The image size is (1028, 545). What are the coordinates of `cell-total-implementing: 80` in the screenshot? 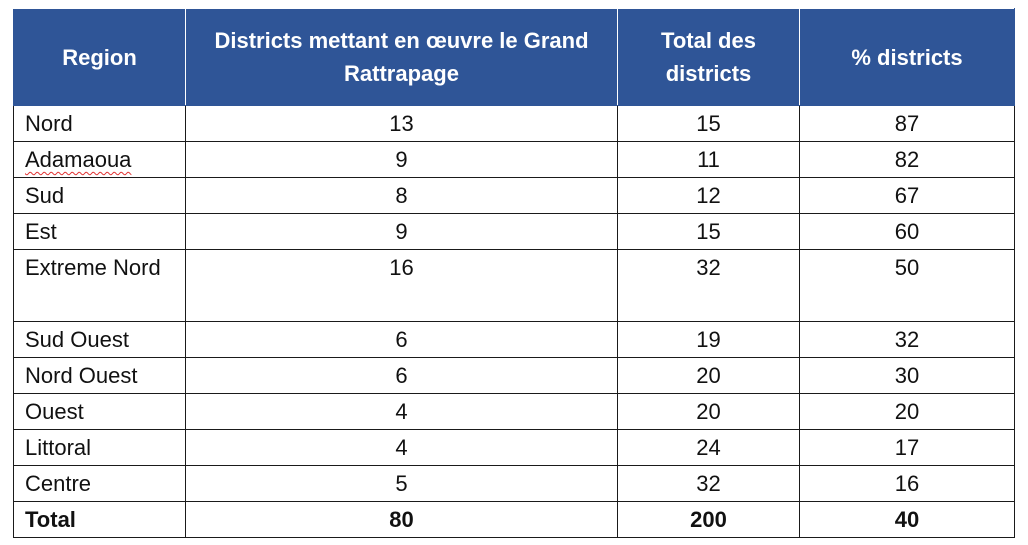 It's located at (401, 519).